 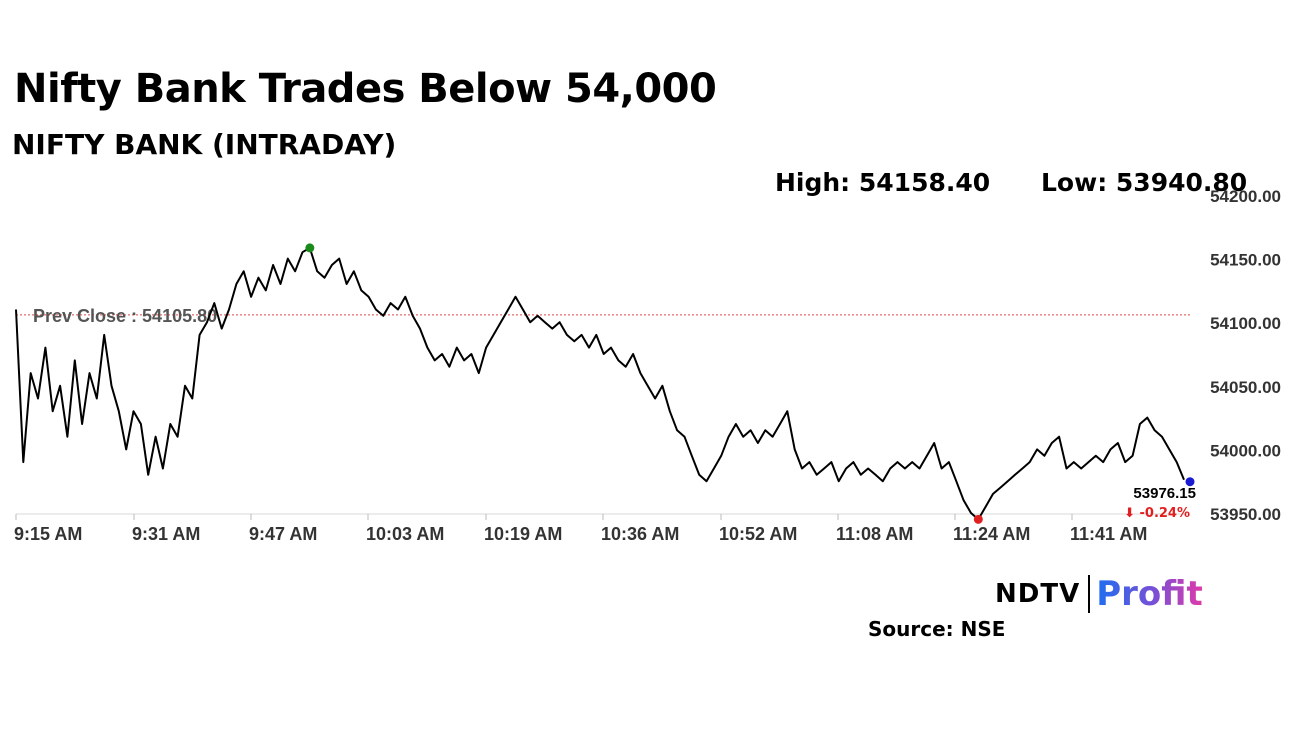 I want to click on logo-profit-text: Profit, so click(x=1149, y=594).